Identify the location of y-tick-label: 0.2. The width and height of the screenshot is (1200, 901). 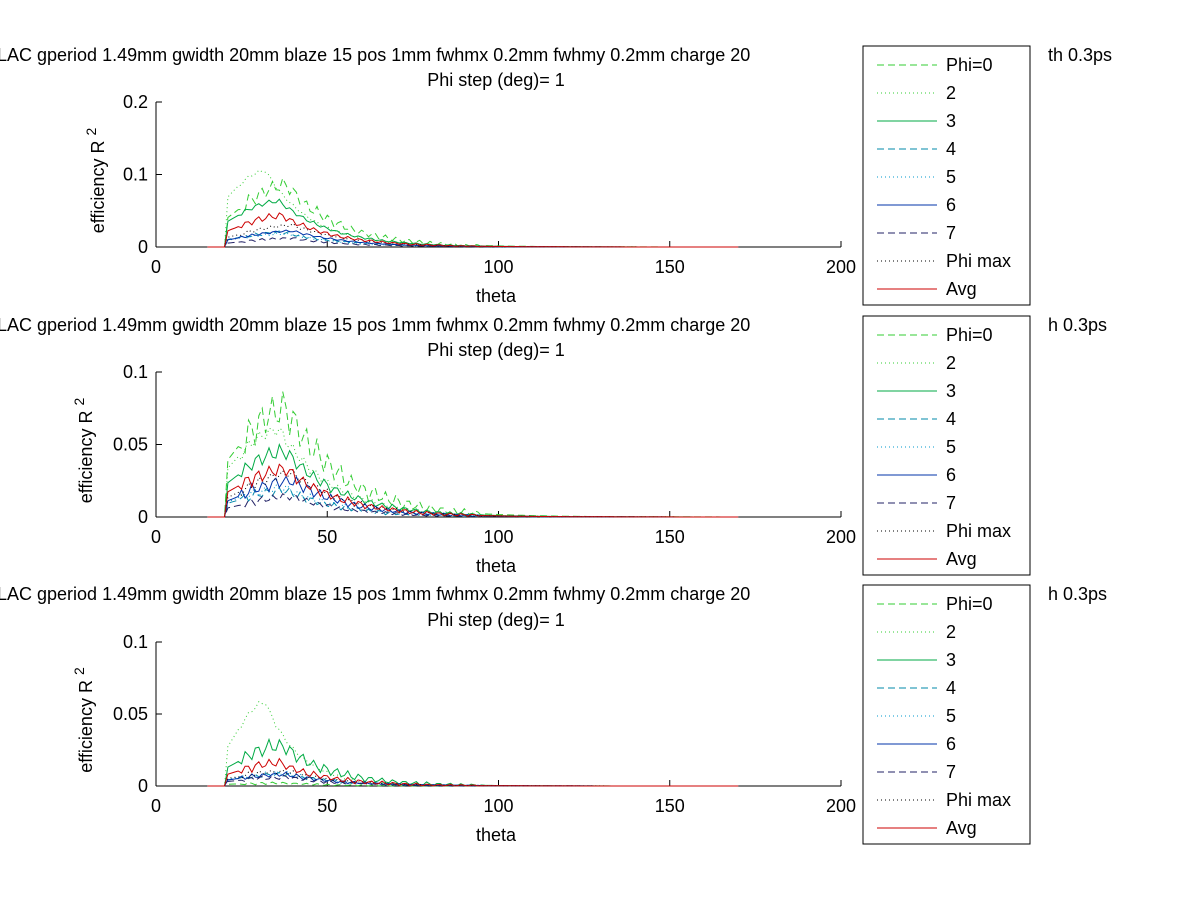
(135, 102).